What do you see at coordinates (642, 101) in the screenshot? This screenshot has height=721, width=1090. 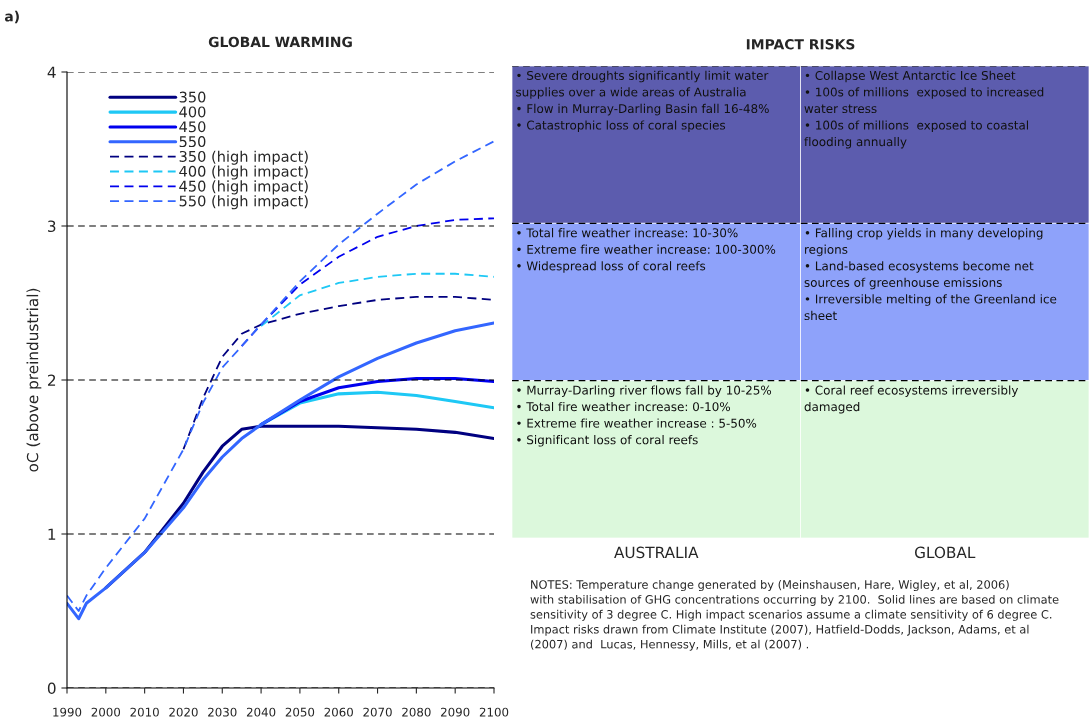 I see `text: • Severe droughts significantly limit water supplies over a wide areas of Australia • Flow in Murray-Darling Basin fall 16-48% • Catastrophic loss of coral species` at bounding box center [642, 101].